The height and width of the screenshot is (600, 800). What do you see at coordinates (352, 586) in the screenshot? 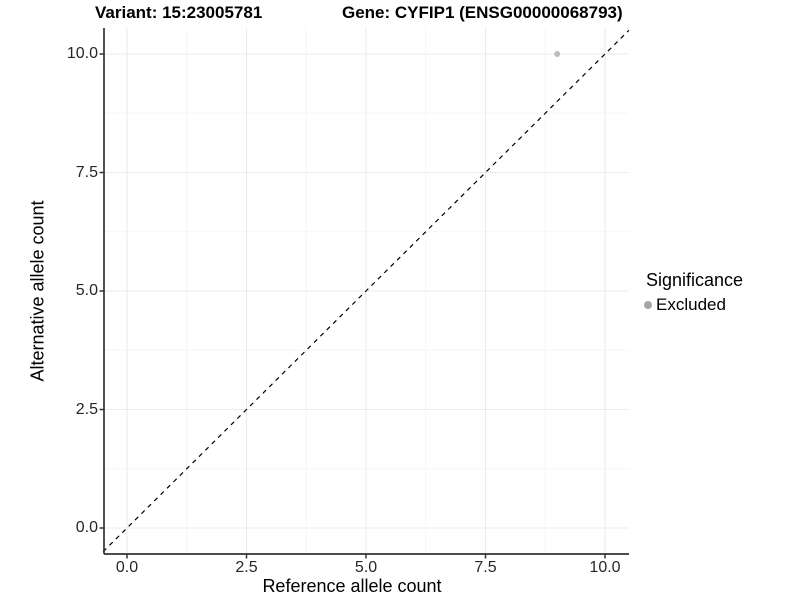
I see `x-axis-title: Reference allele count` at bounding box center [352, 586].